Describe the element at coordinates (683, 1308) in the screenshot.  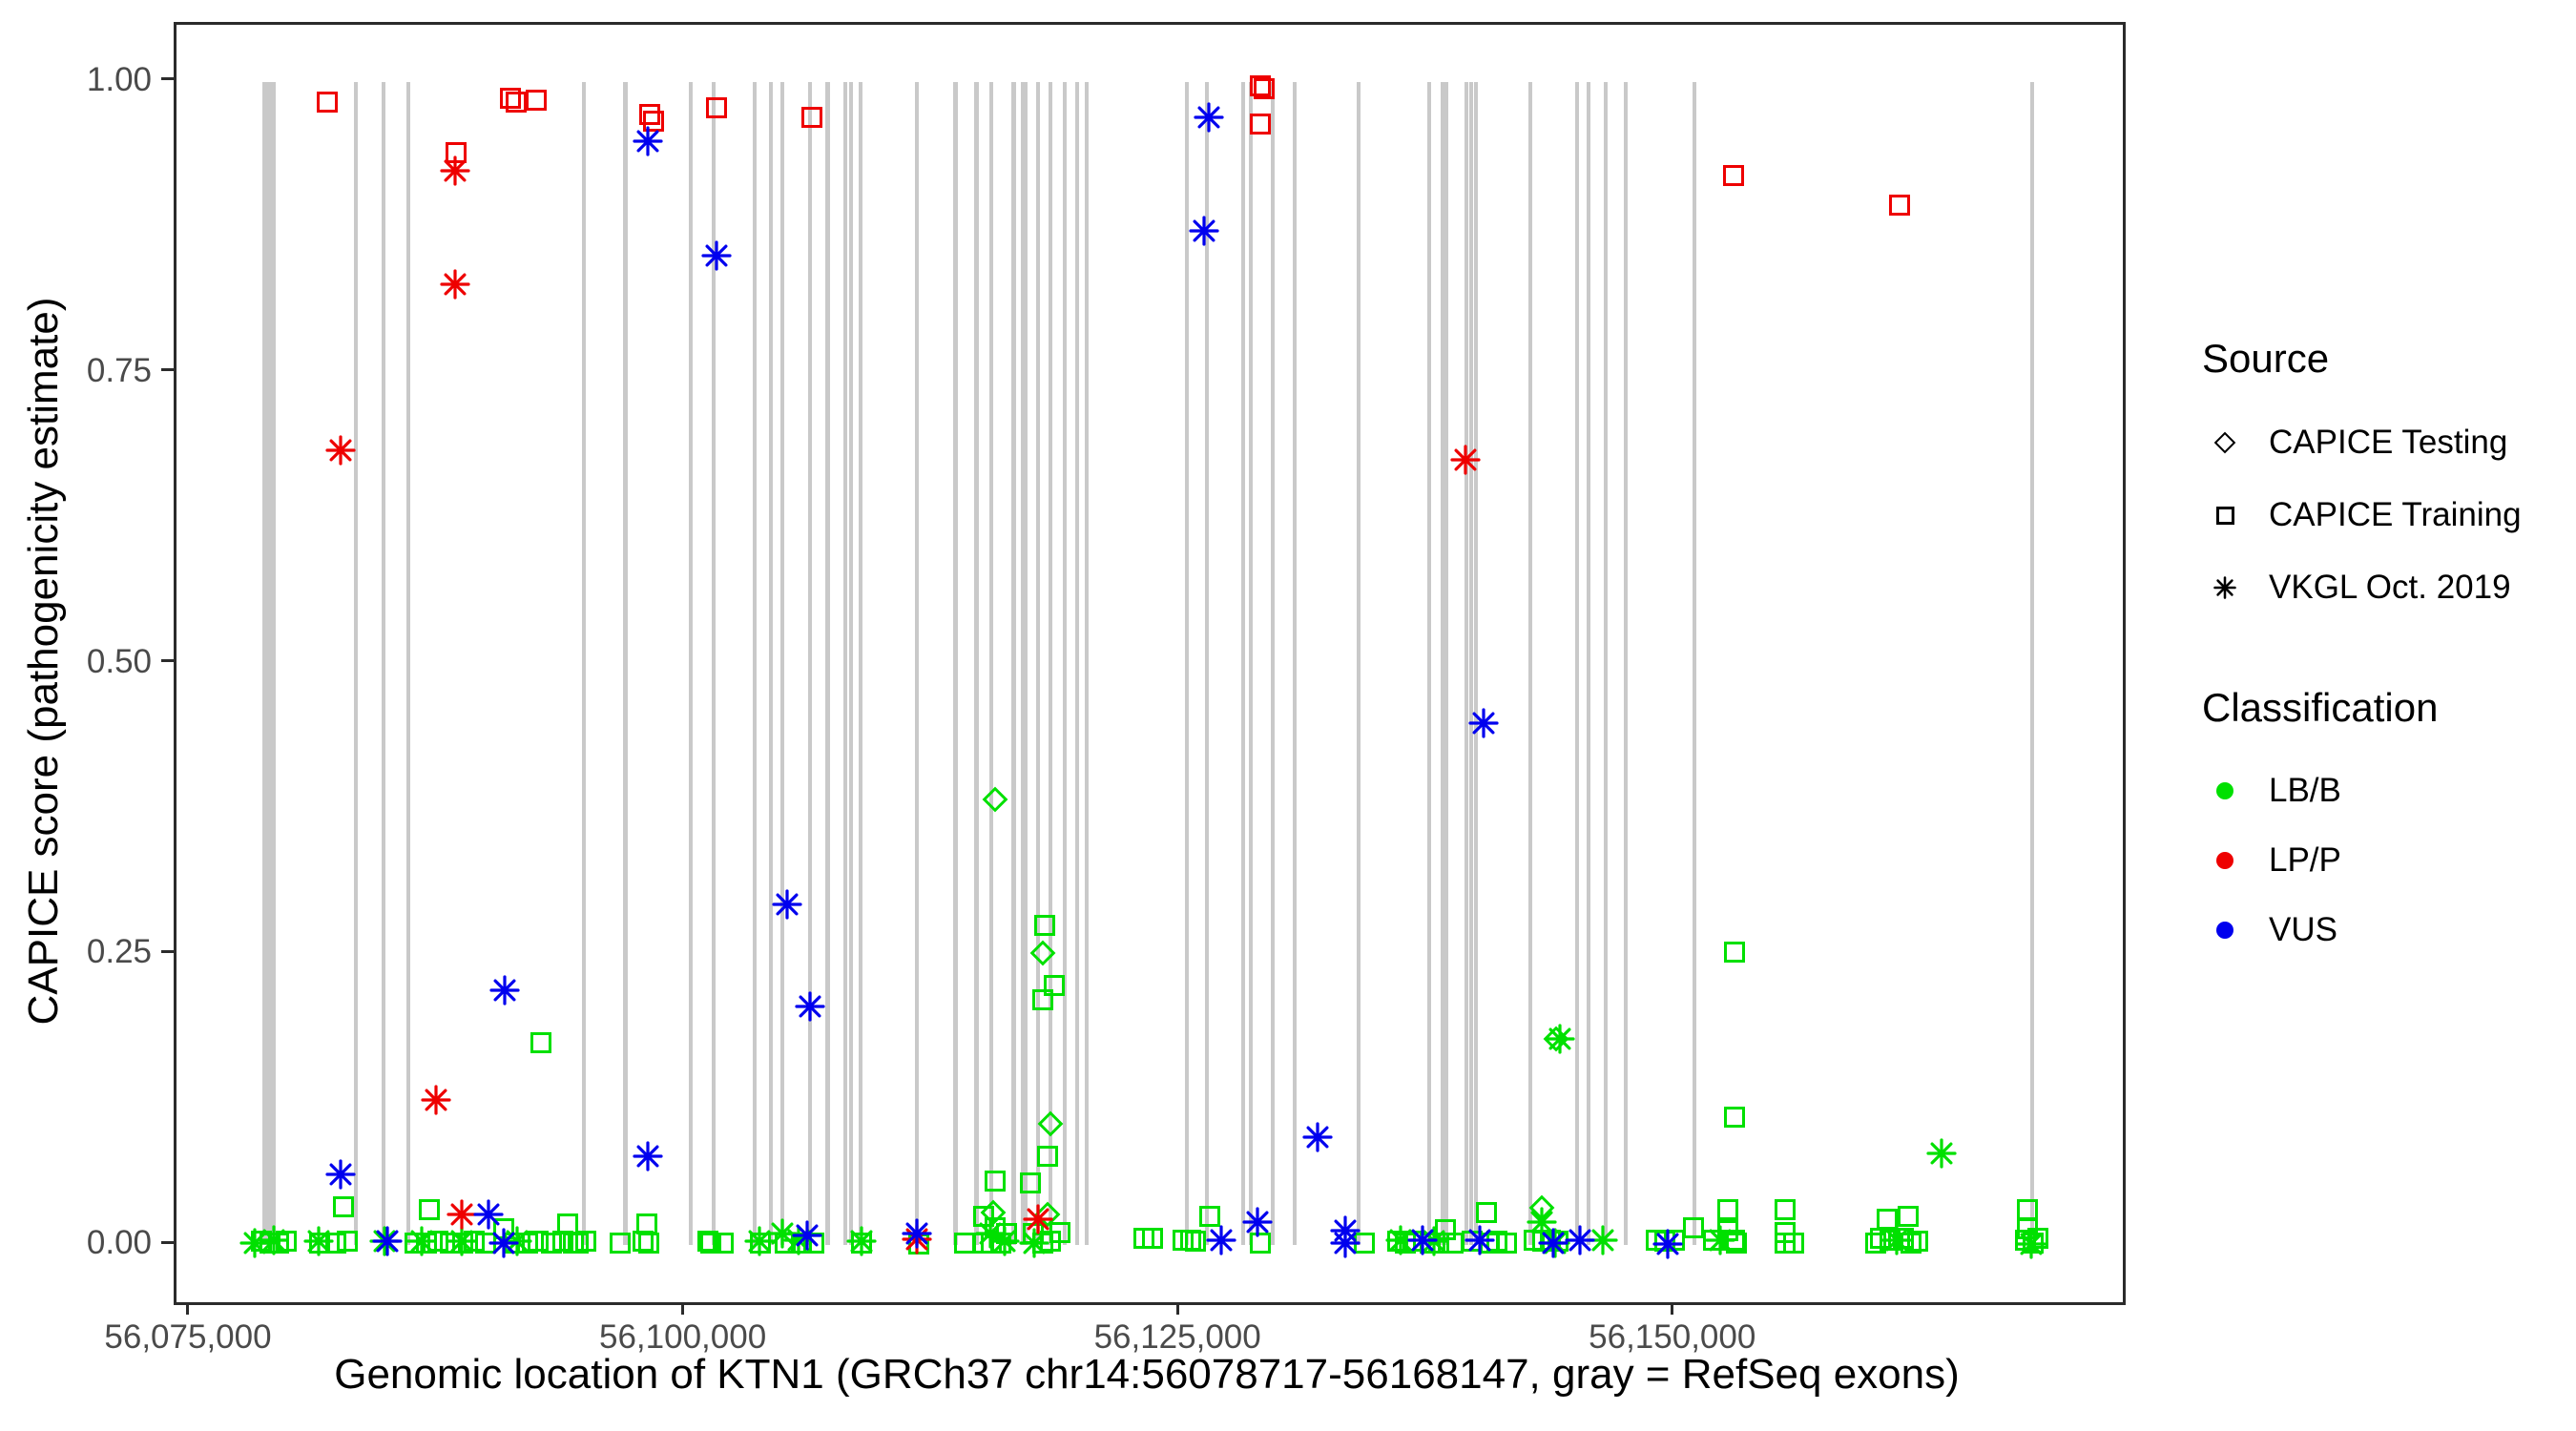
I see `x-tick-mark` at that location.